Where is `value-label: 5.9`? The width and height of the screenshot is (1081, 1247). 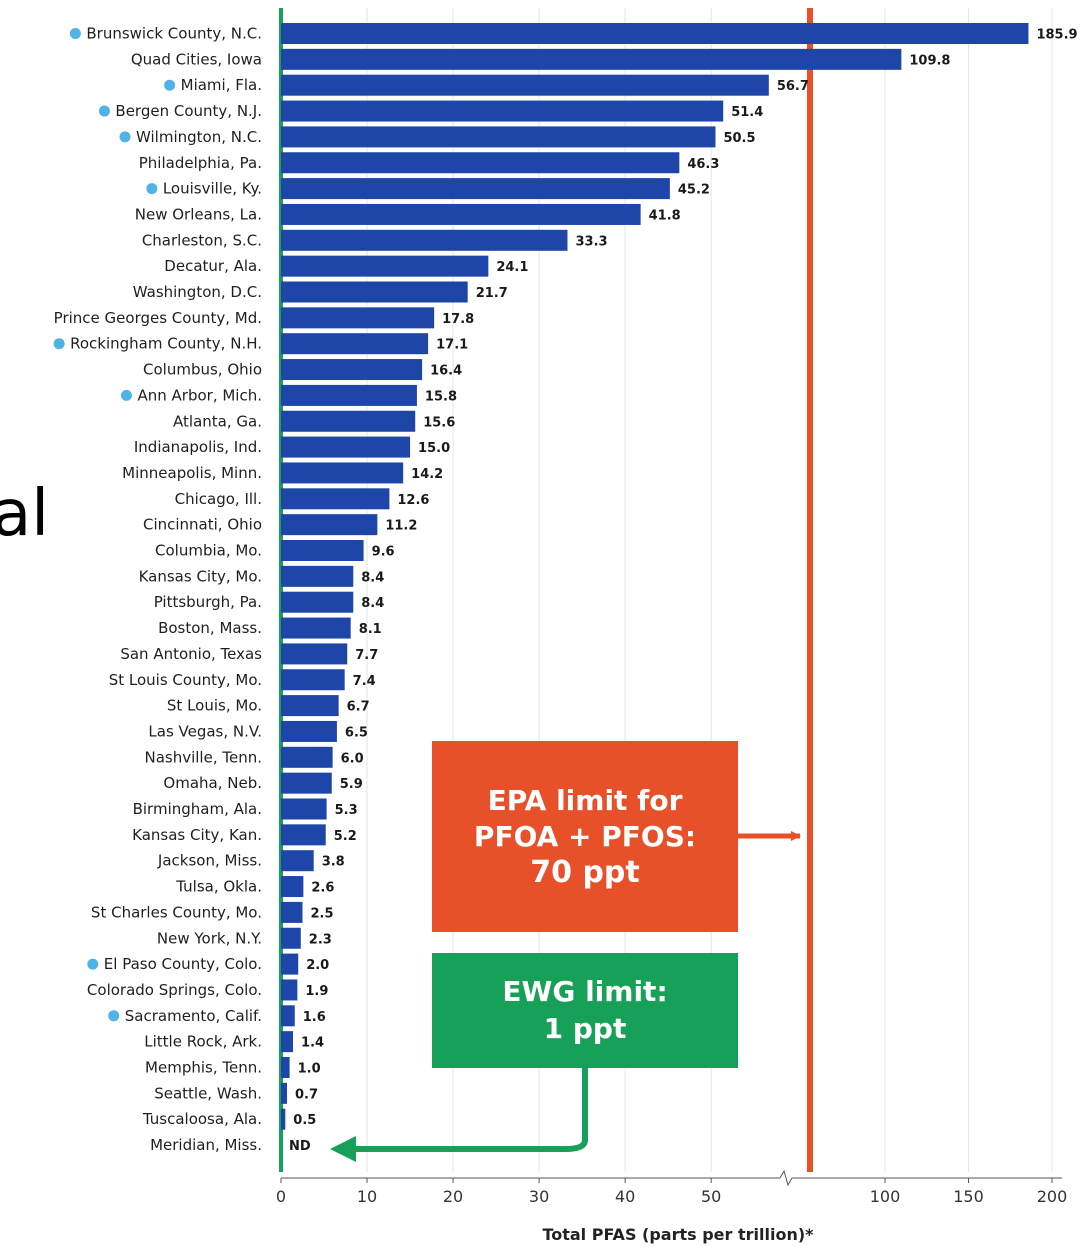 value-label: 5.9 is located at coordinates (351, 784).